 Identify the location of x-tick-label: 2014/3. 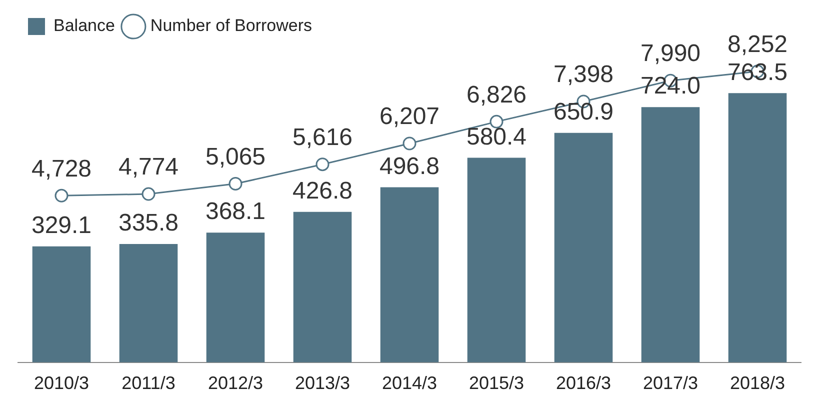
(410, 383).